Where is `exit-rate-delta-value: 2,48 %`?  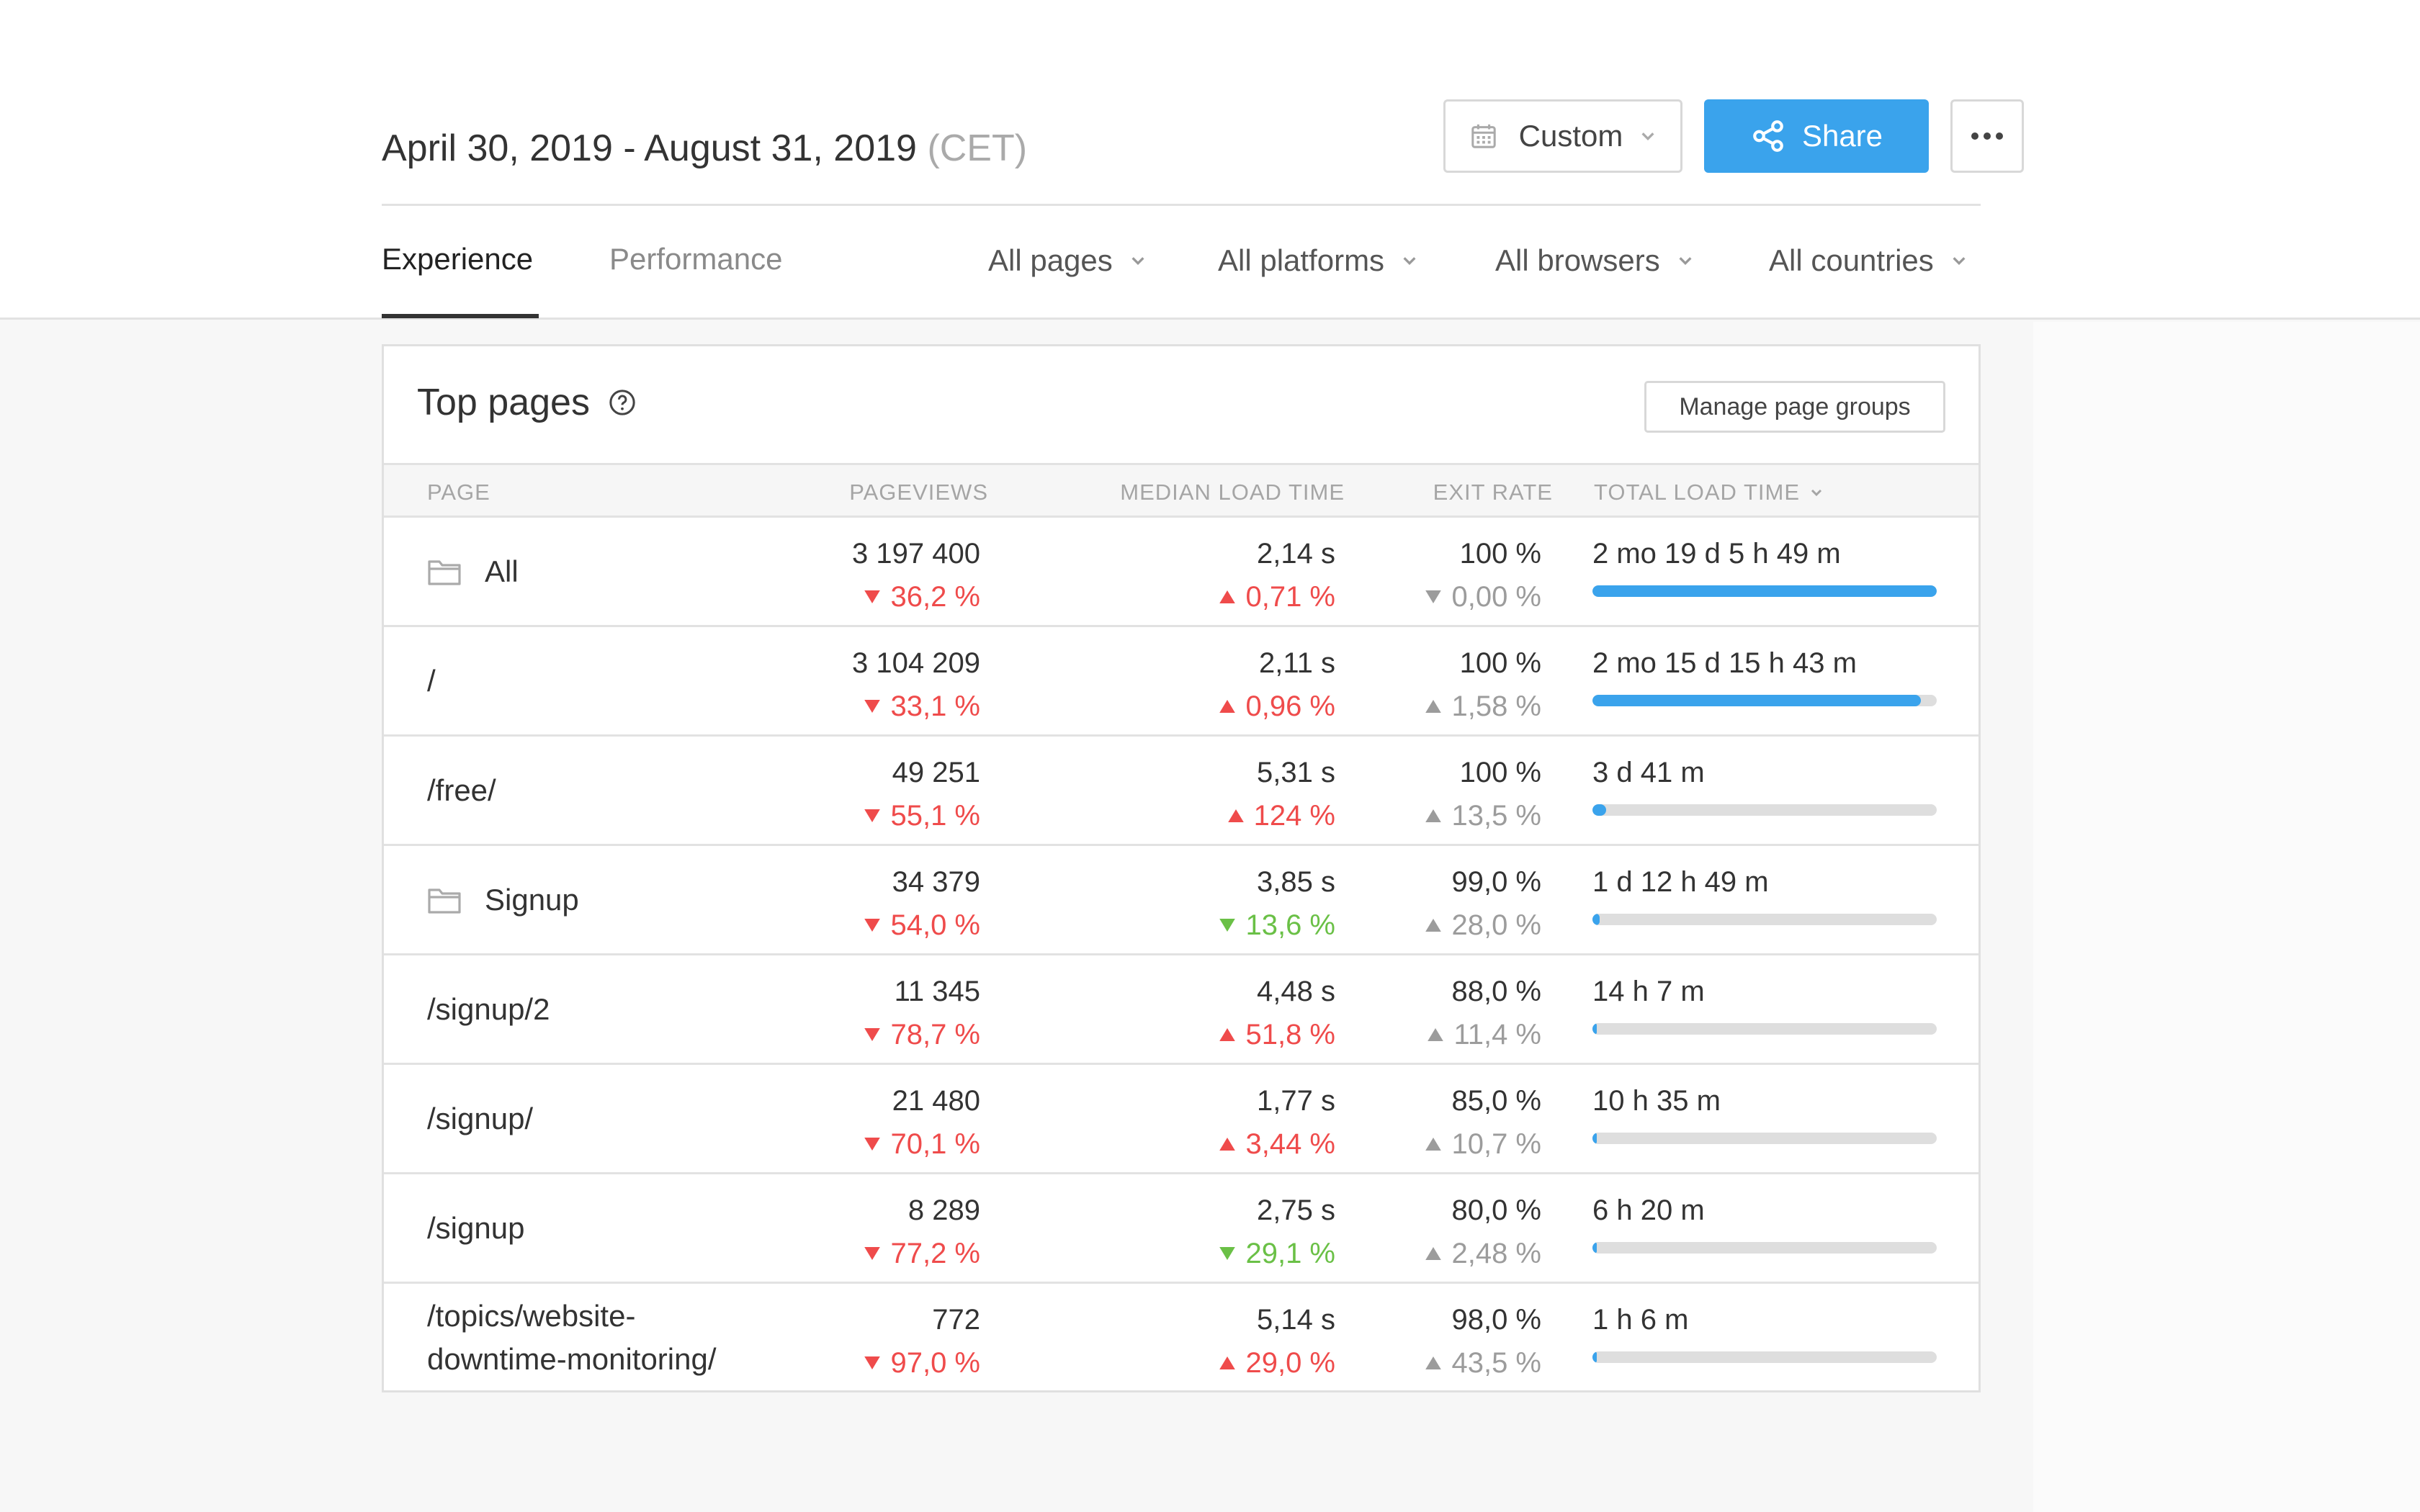 exit-rate-delta-value: 2,48 % is located at coordinates (1496, 1253).